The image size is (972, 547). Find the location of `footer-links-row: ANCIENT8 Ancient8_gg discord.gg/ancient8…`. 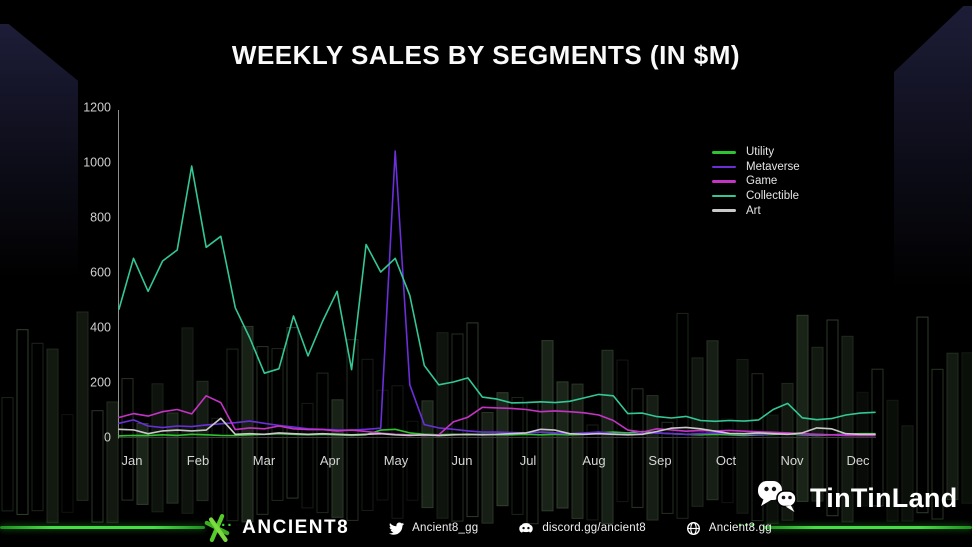

footer-links-row: ANCIENT8 Ancient8_gg discord.gg/ancient8… is located at coordinates (486, 528).